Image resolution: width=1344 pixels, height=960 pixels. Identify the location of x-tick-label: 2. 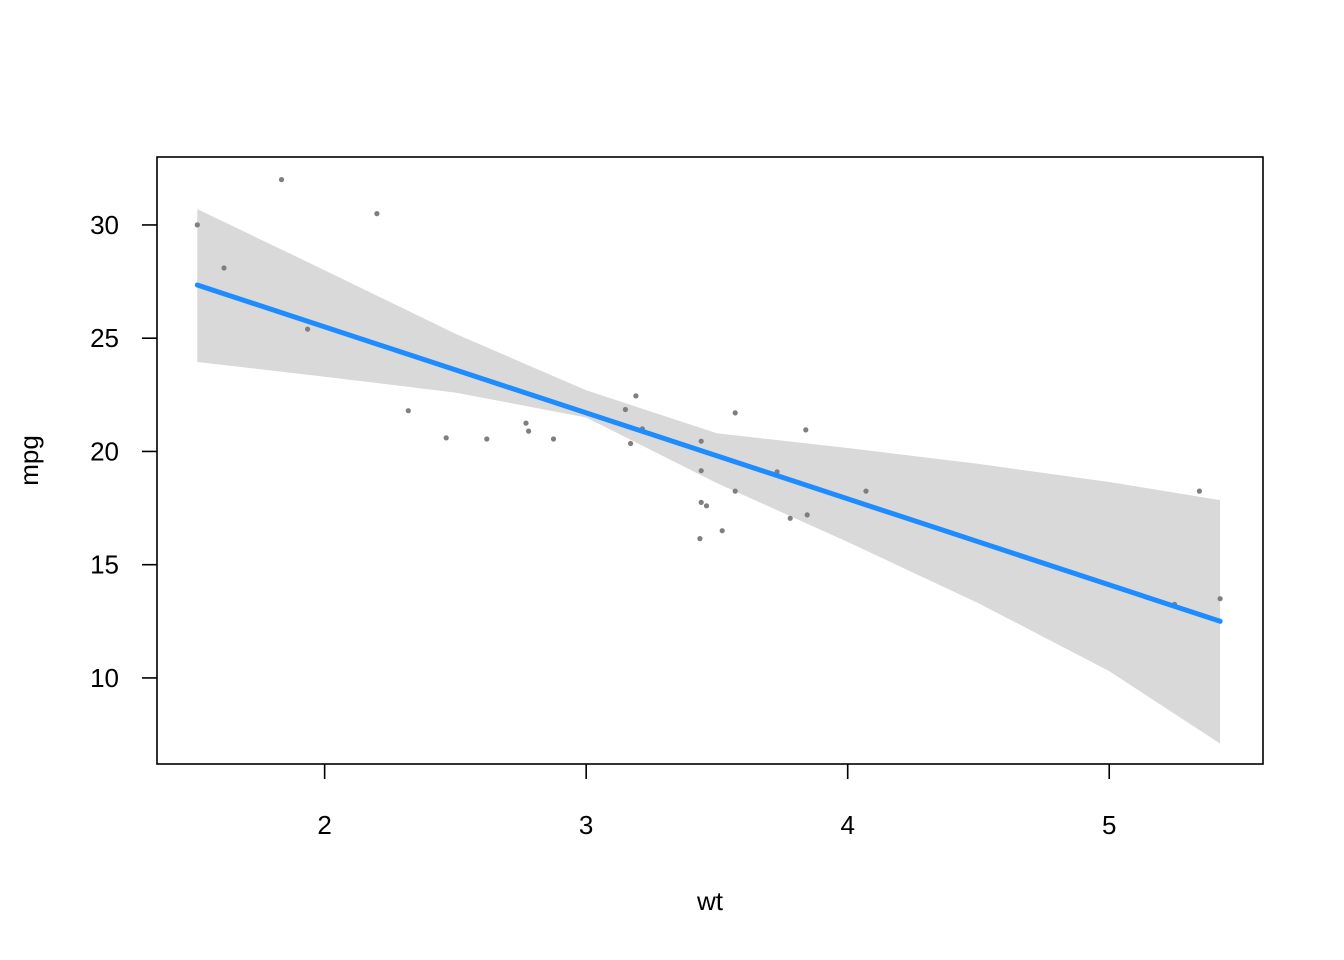
(324, 825).